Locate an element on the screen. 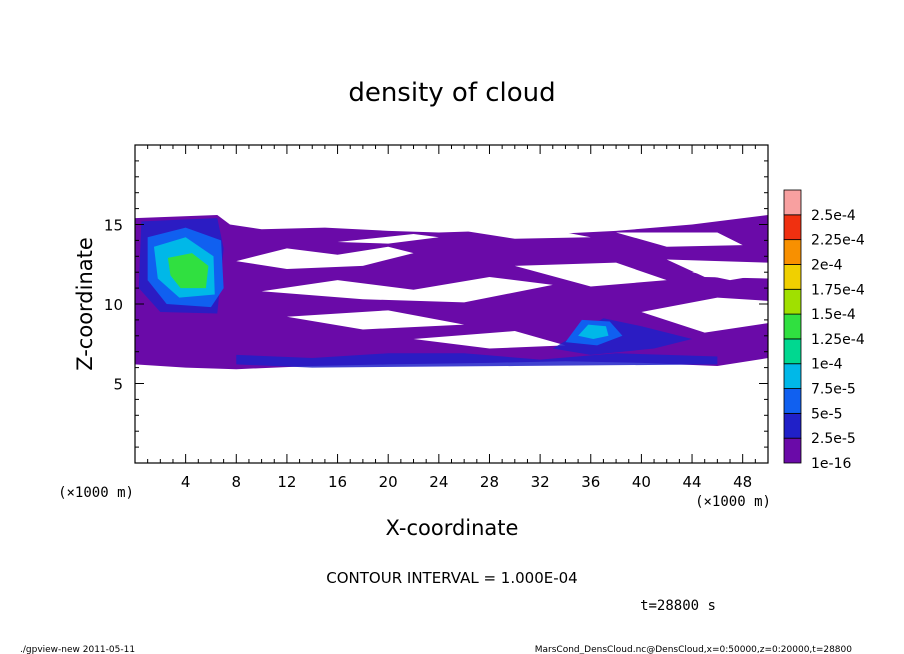 Image resolution: width=904 pixels, height=654 pixels. x-tick-label: 48 is located at coordinates (742, 482).